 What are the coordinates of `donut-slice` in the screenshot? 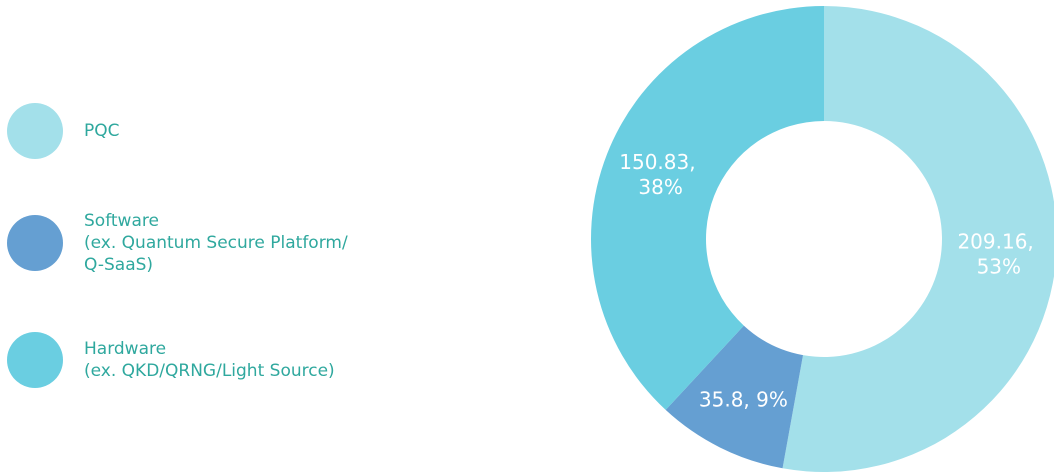 It's located at (734, 397).